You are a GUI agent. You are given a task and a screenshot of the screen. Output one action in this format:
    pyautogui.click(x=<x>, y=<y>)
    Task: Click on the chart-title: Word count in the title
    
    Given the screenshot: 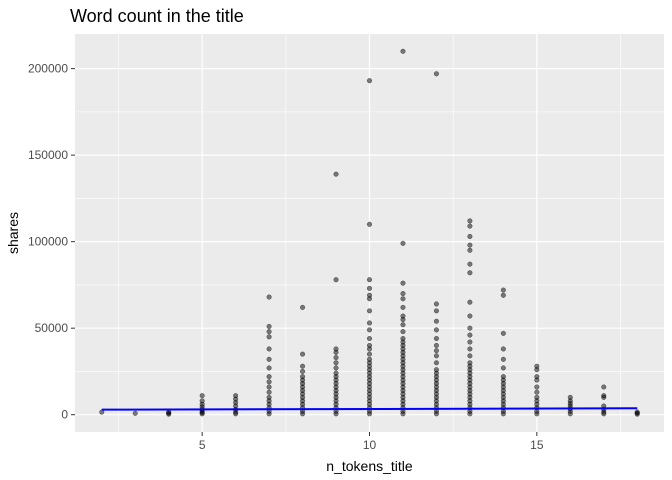 What is the action you would take?
    pyautogui.click(x=157, y=16)
    